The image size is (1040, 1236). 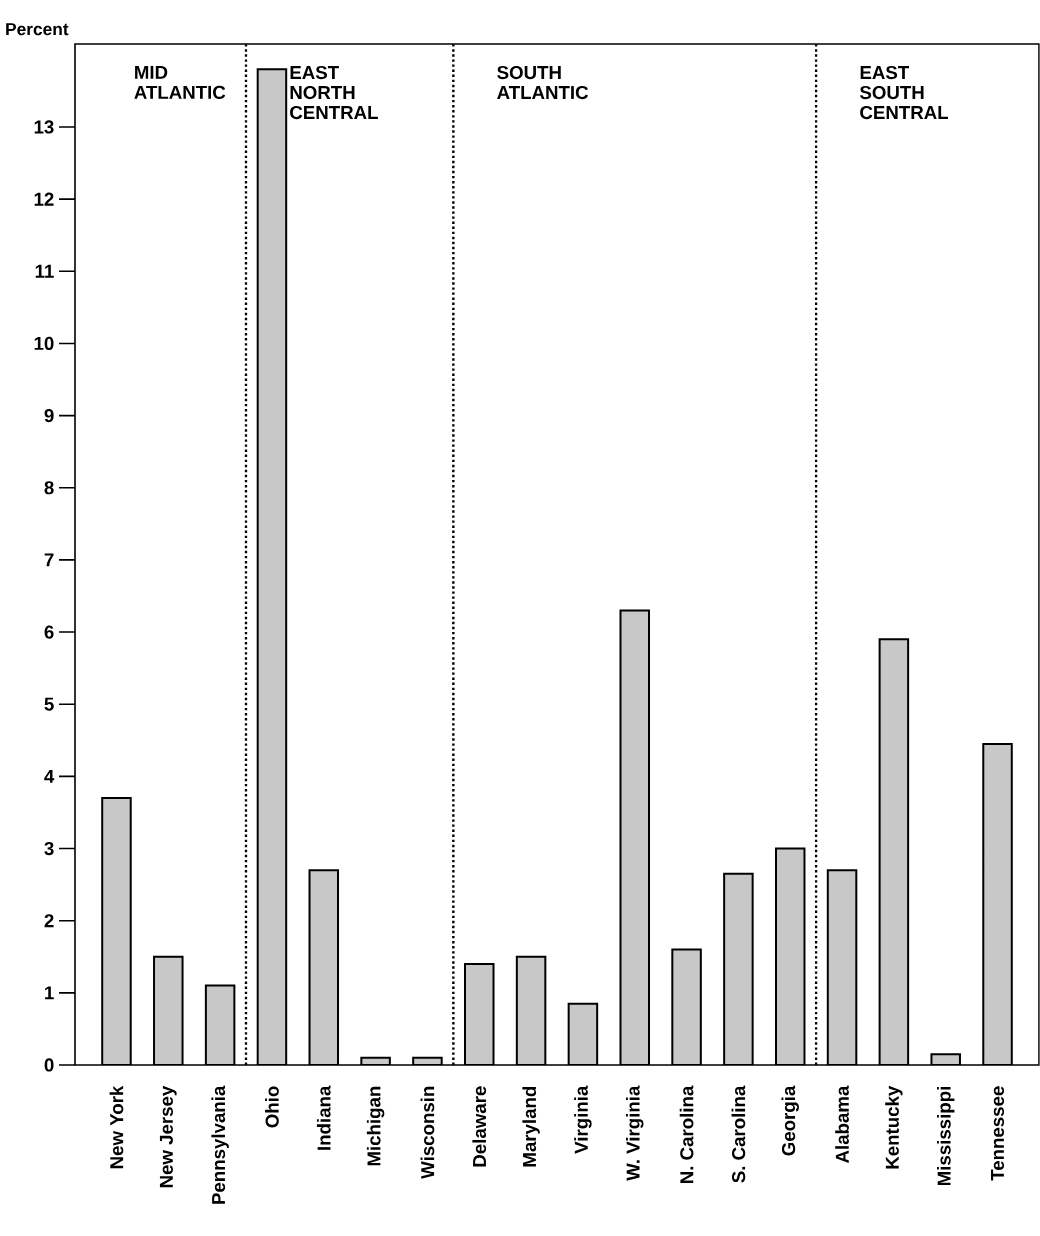 I want to click on x-tick-label: Kentucky, so click(x=894, y=1127).